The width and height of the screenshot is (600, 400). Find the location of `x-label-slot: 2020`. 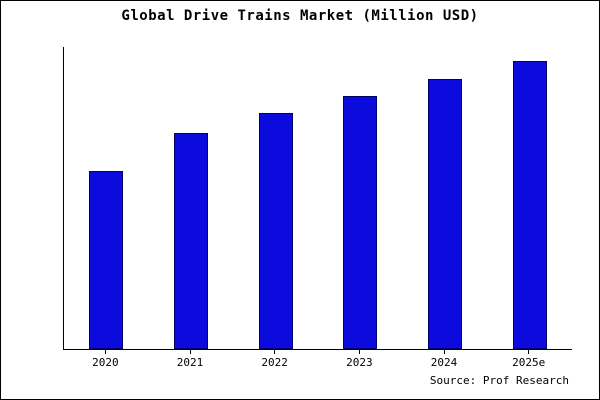

x-label-slot: 2020 is located at coordinates (105, 359).